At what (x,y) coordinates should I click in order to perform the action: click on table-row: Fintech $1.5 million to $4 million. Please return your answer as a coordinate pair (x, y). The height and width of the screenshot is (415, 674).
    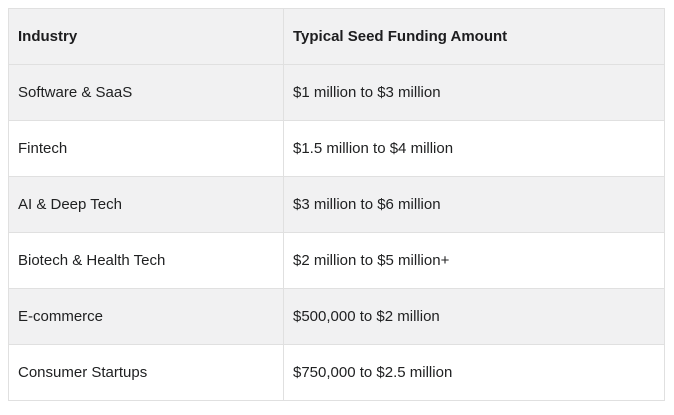
    Looking at the image, I should click on (336, 148).